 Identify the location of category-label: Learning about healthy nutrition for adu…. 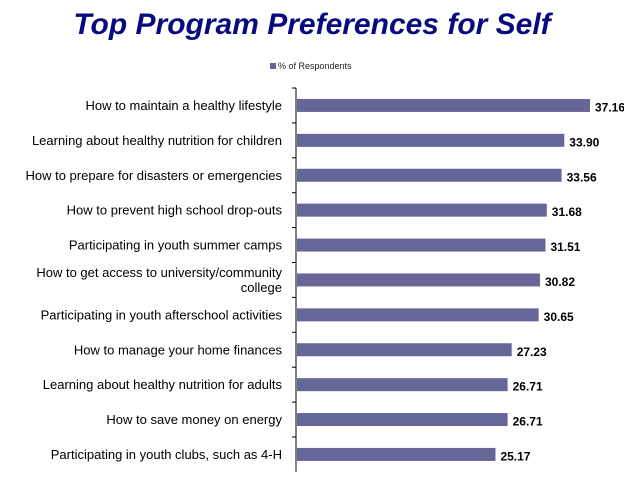
(163, 384).